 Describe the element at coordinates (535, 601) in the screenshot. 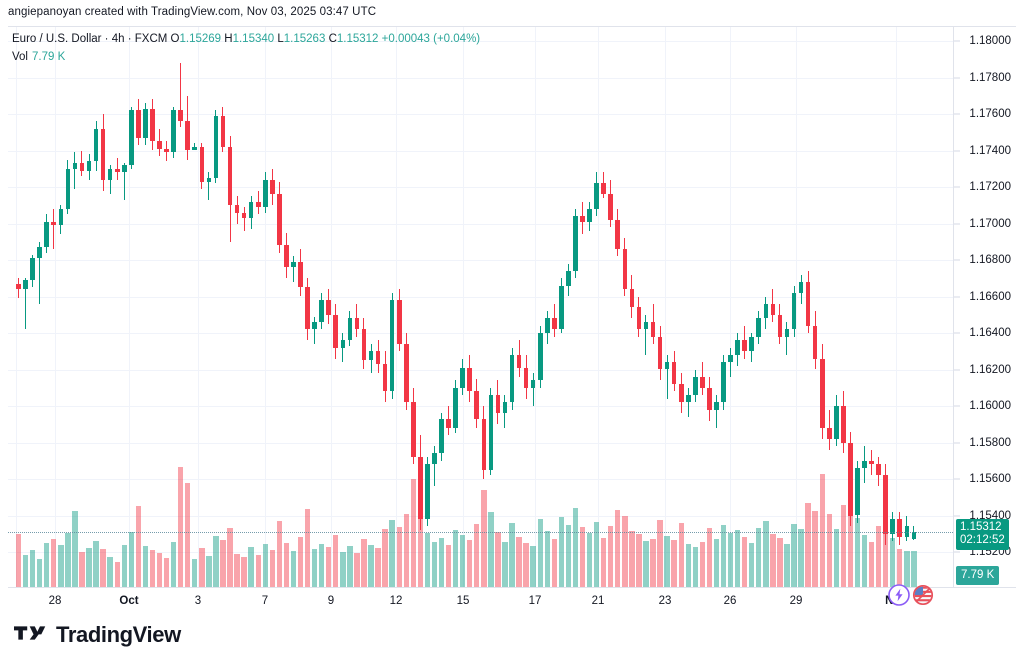

I see `time-tick-label: 17` at that location.